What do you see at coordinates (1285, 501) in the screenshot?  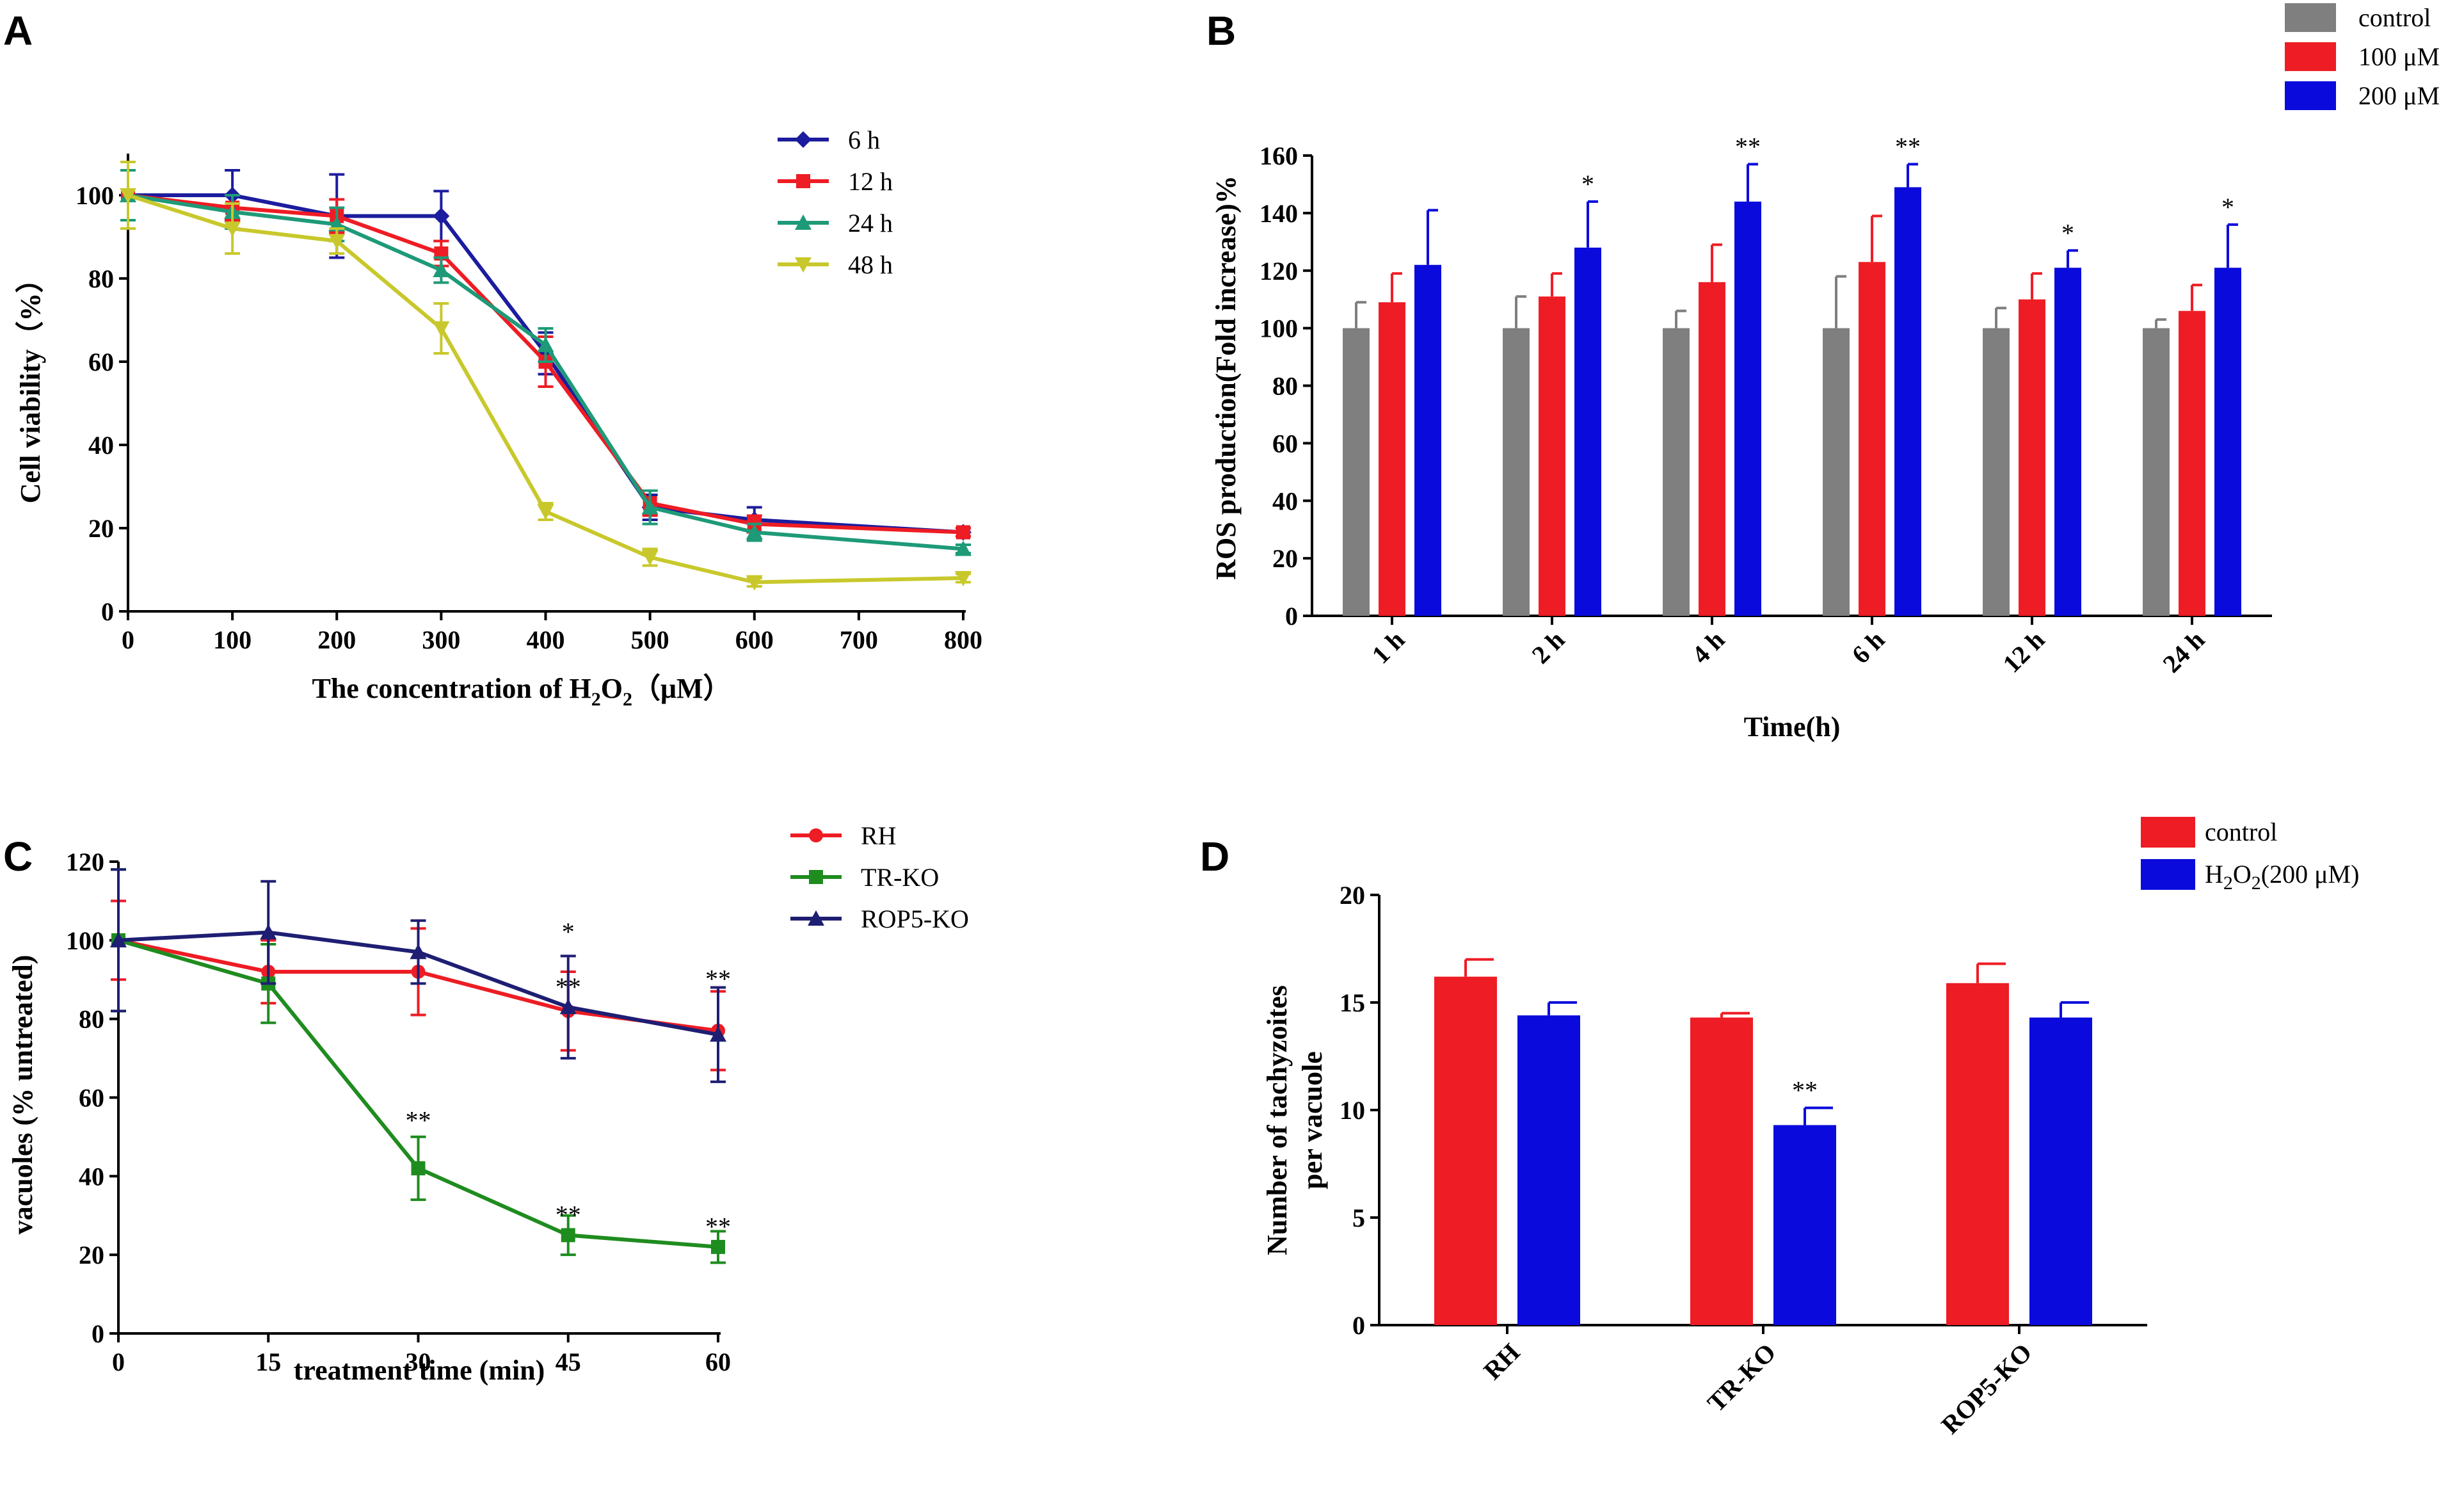 I see `panel-b-y-tick-label: 40` at bounding box center [1285, 501].